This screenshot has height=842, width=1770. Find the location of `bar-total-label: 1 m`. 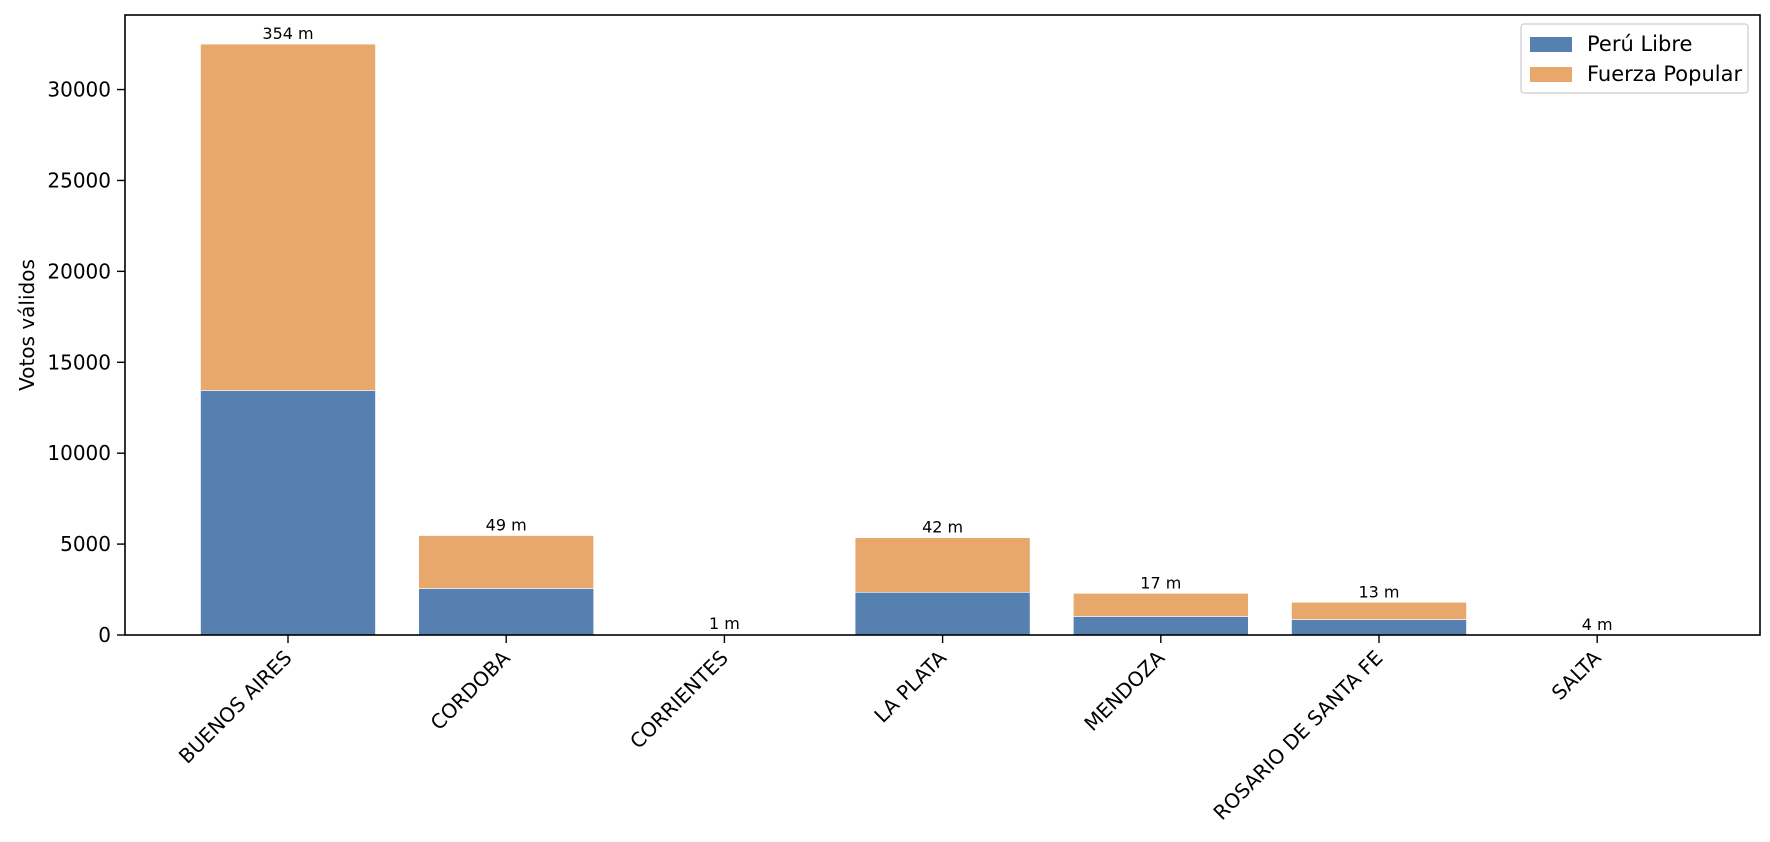

bar-total-label: 1 m is located at coordinates (724, 623).